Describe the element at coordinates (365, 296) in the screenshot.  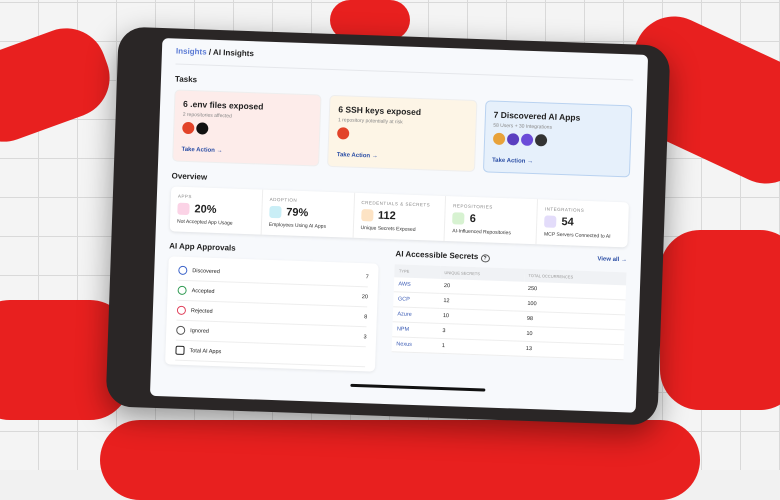
I see `row-count: 20` at that location.